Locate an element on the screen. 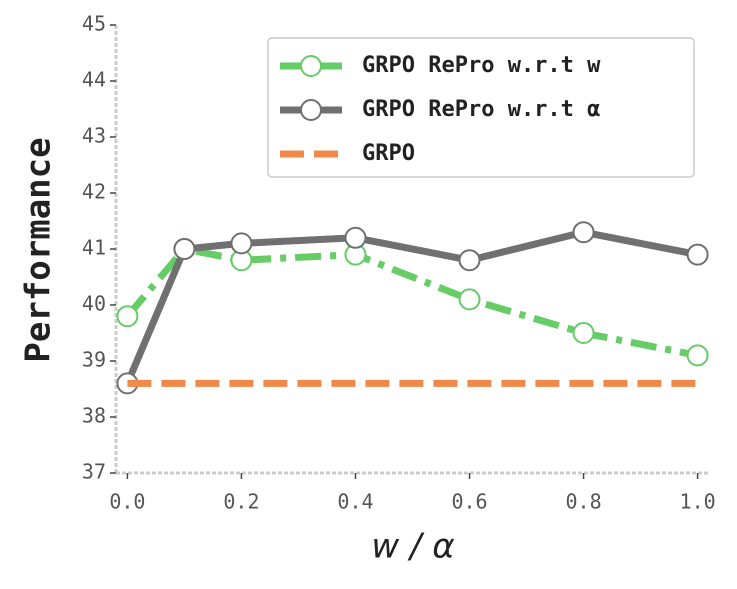  x-axis-label: w / α is located at coordinates (412, 547).